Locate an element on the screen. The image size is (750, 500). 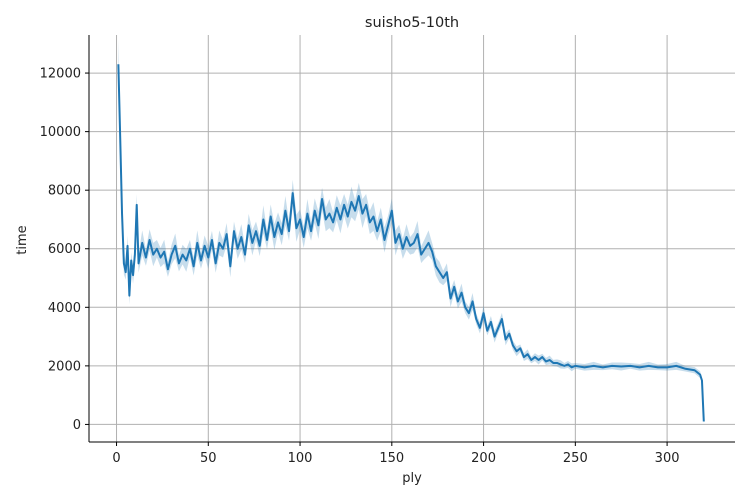
y-tick-label: 6000 is located at coordinates (64, 249).